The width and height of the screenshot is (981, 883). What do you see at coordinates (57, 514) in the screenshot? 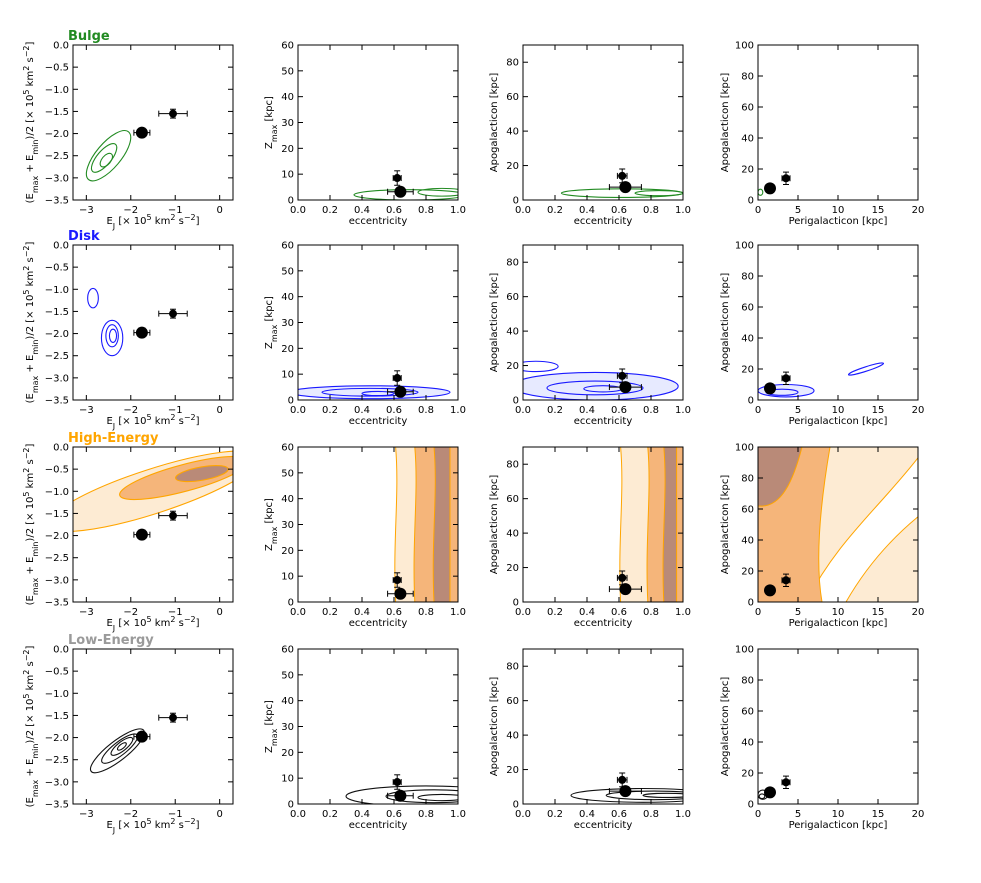
I see `y-tick-label: −1.5` at bounding box center [57, 514].